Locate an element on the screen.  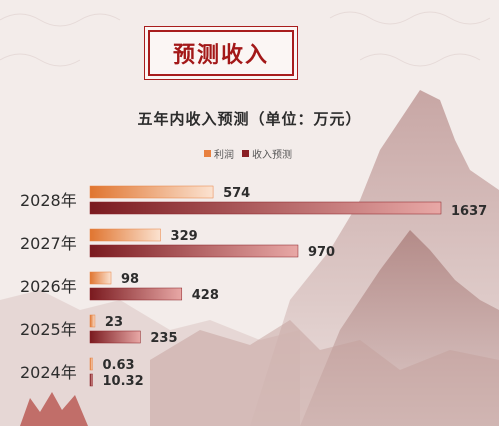
legend-label-revenue: 收入预测 is located at coordinates (272, 155).